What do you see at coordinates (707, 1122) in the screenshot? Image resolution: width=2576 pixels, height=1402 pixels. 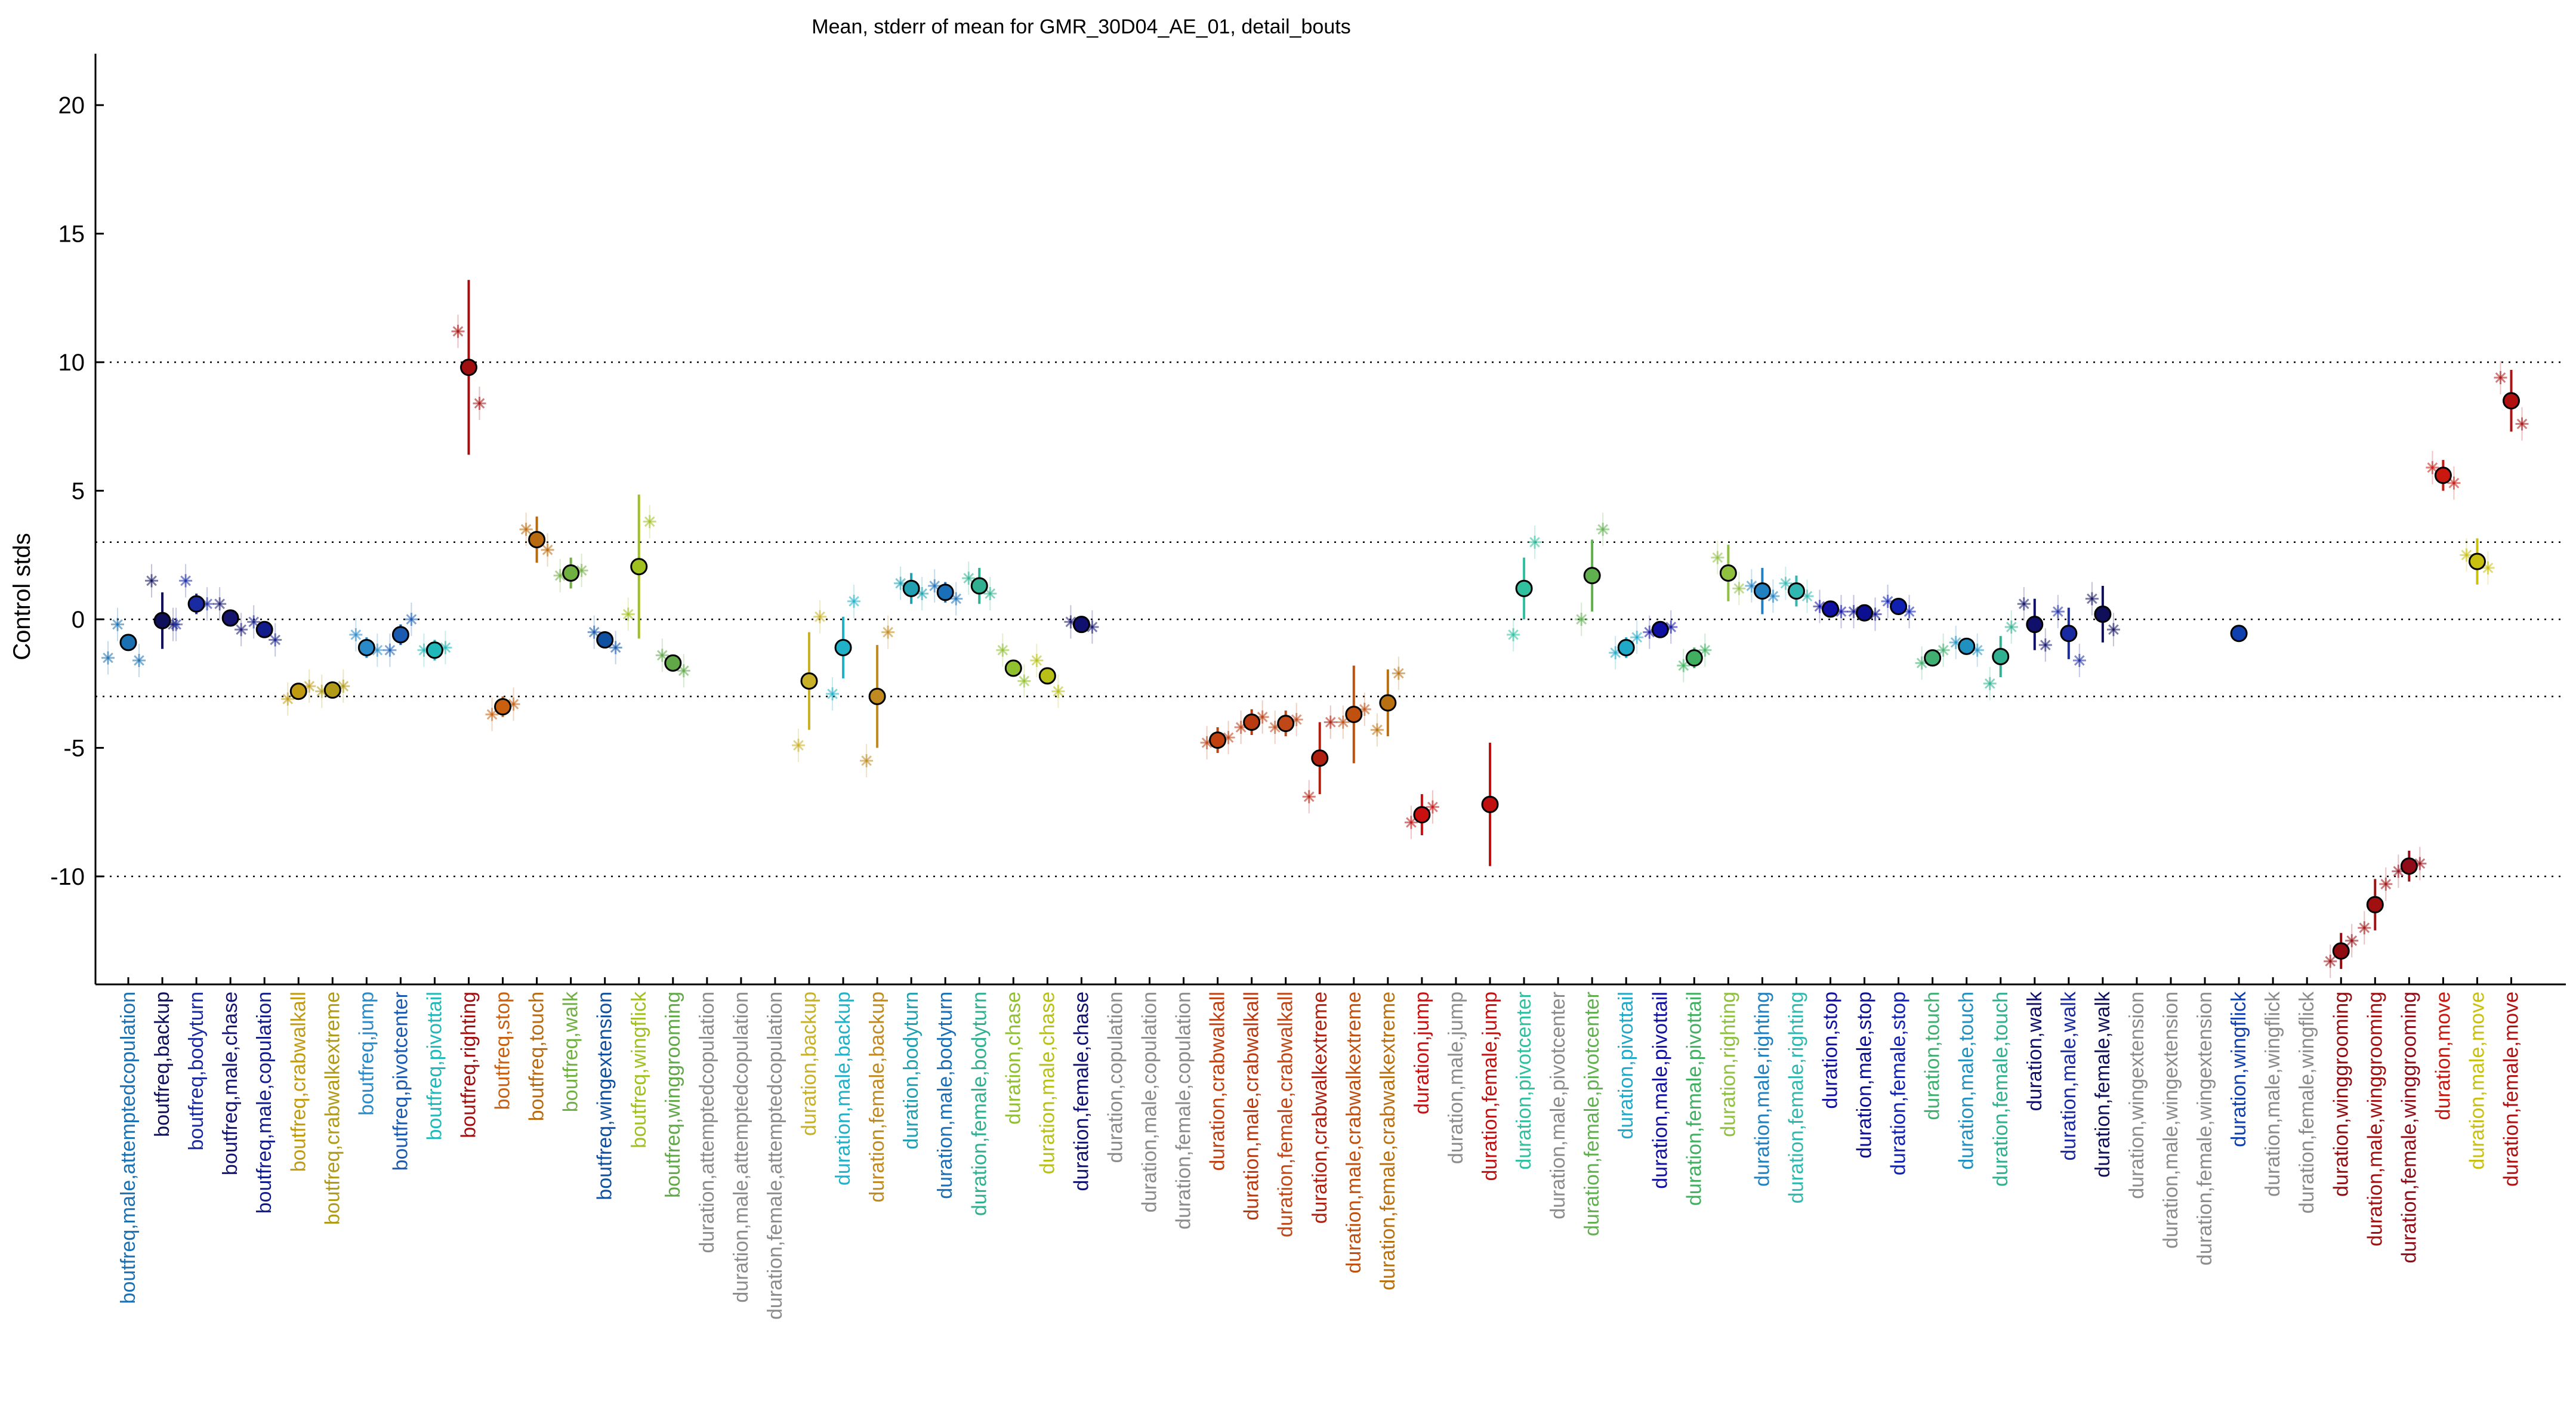 I see `x-tick-label: duration,attemptedcopulation` at bounding box center [707, 1122].